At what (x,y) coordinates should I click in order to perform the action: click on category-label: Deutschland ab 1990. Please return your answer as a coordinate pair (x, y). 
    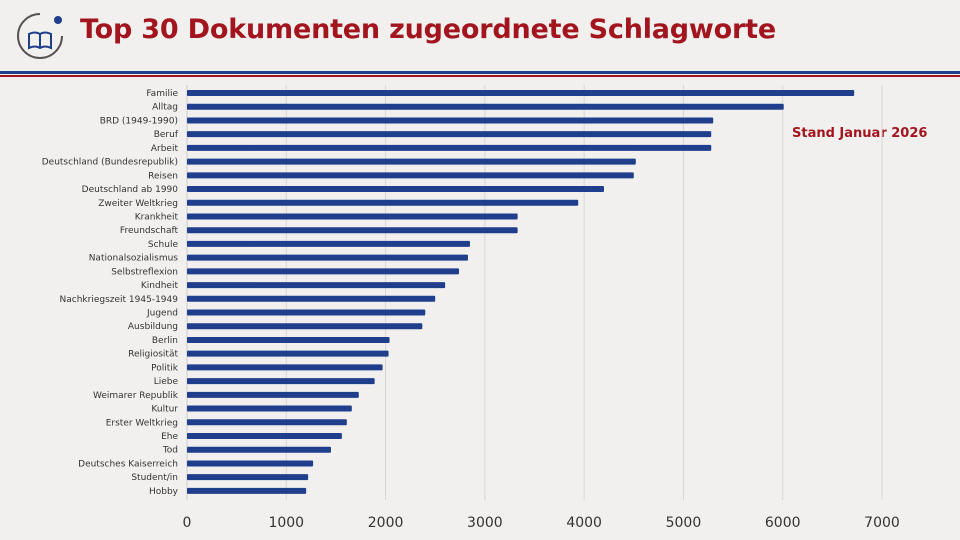
    Looking at the image, I should click on (130, 190).